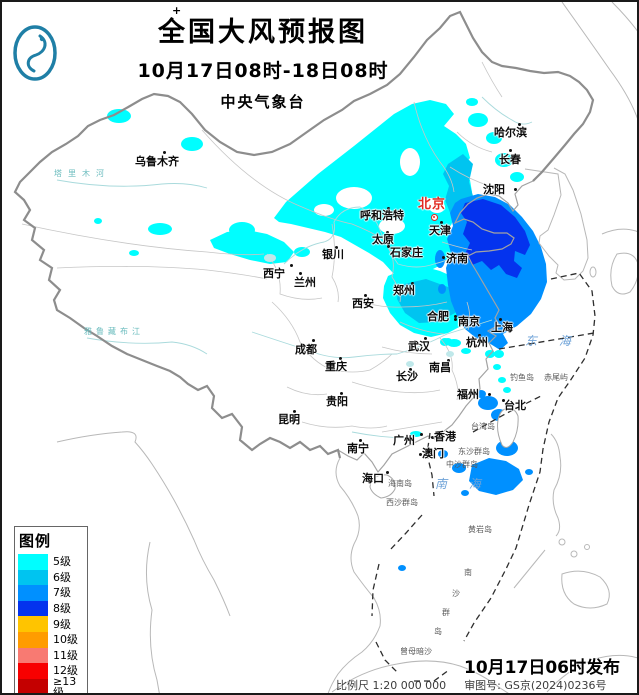 The width and height of the screenshot is (639, 695). I want to click on legend-rows: 5级 6级 7级 8级 9级 10级 11级 12级 ≥13级, so click(52, 624).